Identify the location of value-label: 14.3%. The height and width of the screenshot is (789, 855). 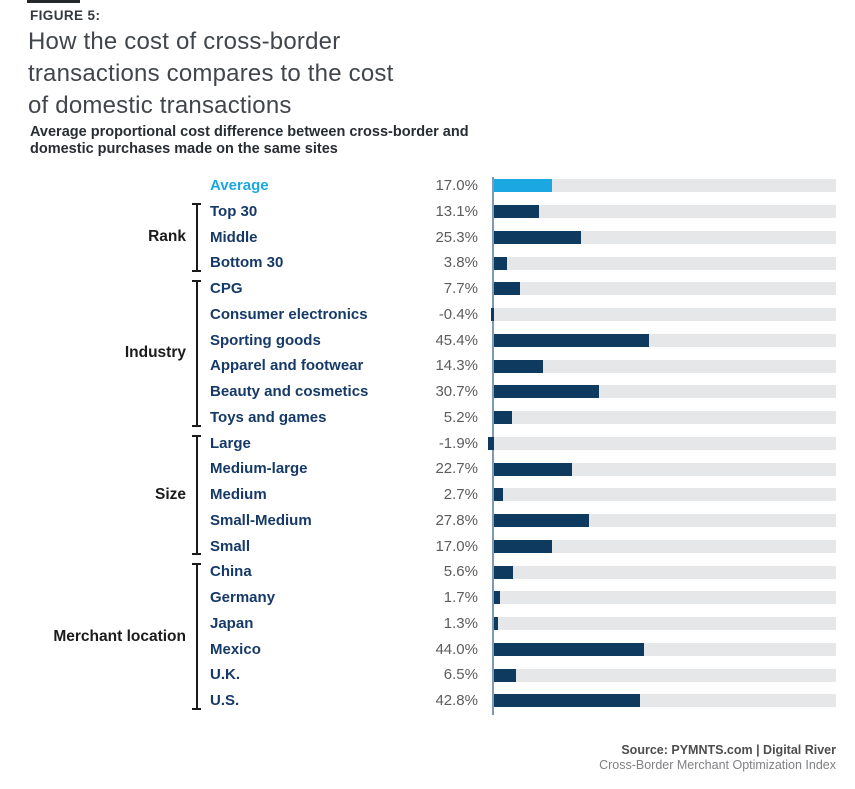
(456, 366).